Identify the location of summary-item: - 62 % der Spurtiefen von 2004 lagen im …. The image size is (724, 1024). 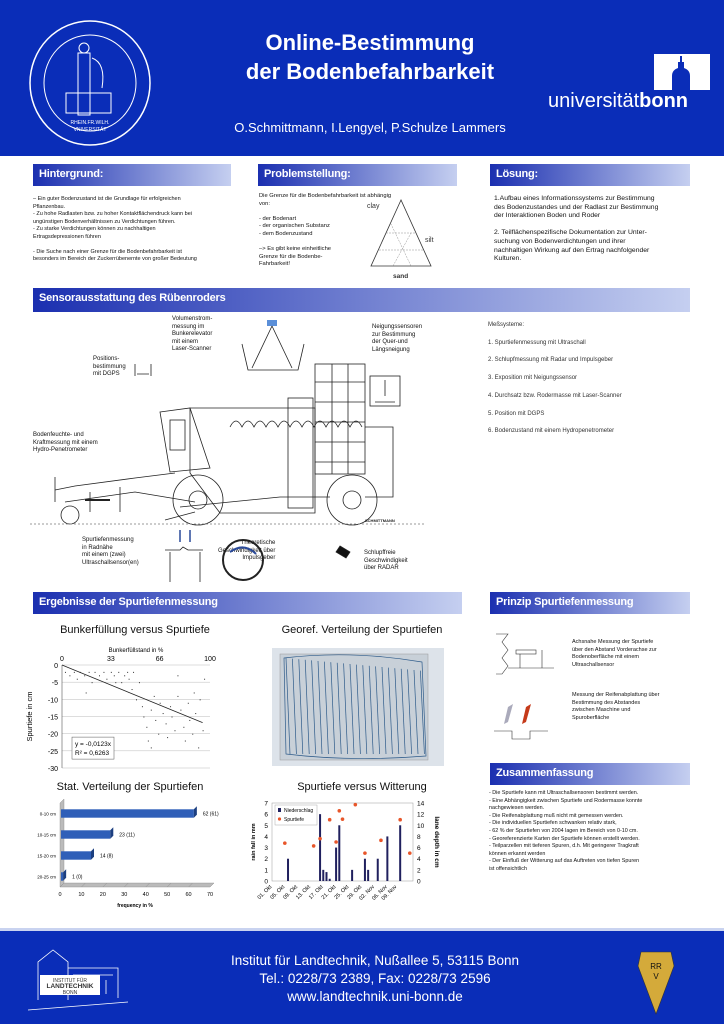
(563, 830).